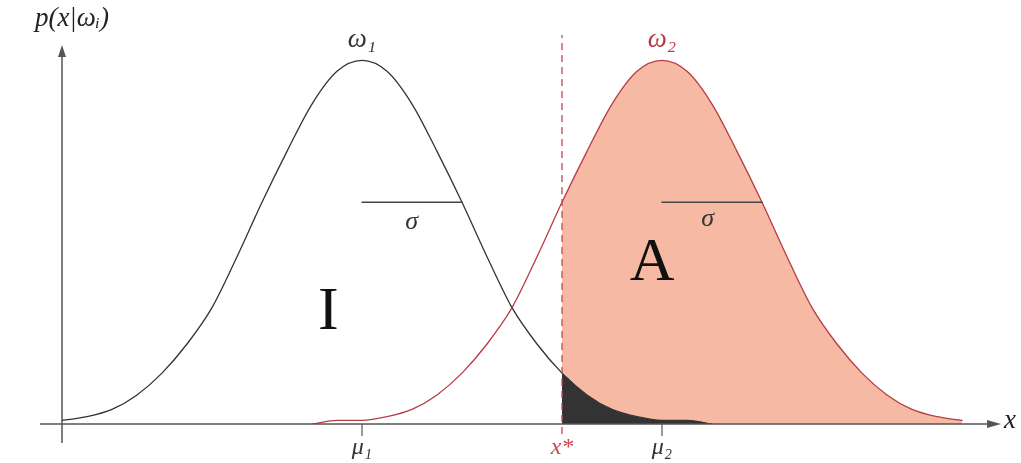 Image resolution: width=1021 pixels, height=463 pixels. Describe the element at coordinates (1009, 419) in the screenshot. I see `x-axis-title: x` at that location.